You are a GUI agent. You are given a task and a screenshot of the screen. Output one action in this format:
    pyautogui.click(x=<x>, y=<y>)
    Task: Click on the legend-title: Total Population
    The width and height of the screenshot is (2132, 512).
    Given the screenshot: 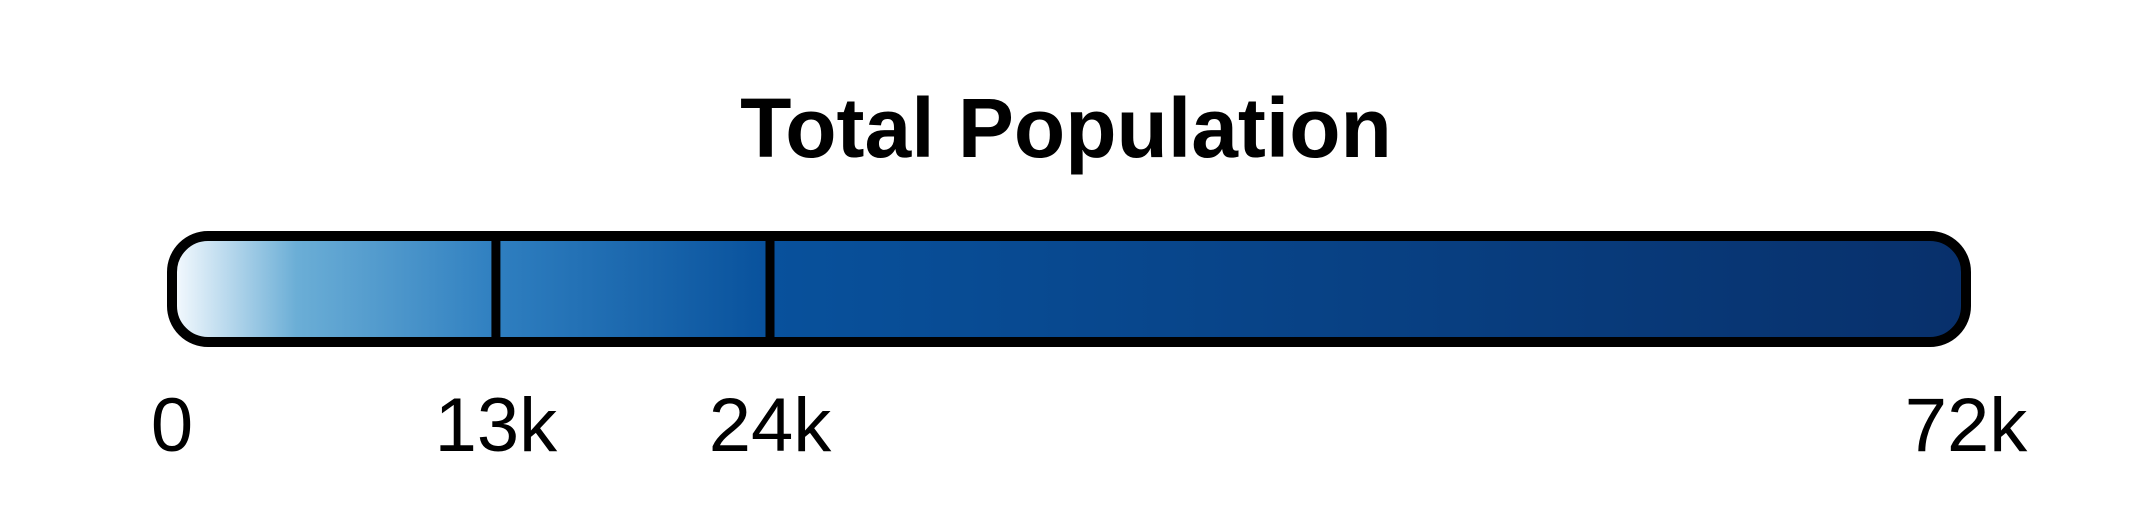 What is the action you would take?
    pyautogui.click(x=1066, y=128)
    